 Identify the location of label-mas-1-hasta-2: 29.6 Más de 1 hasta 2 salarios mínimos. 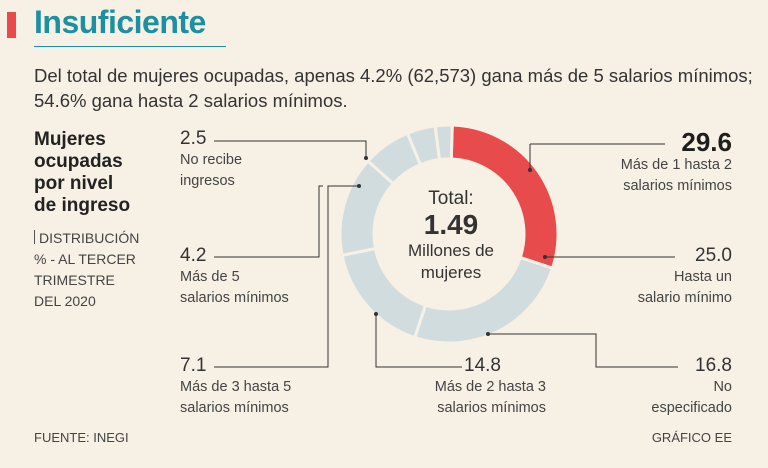
(646, 163).